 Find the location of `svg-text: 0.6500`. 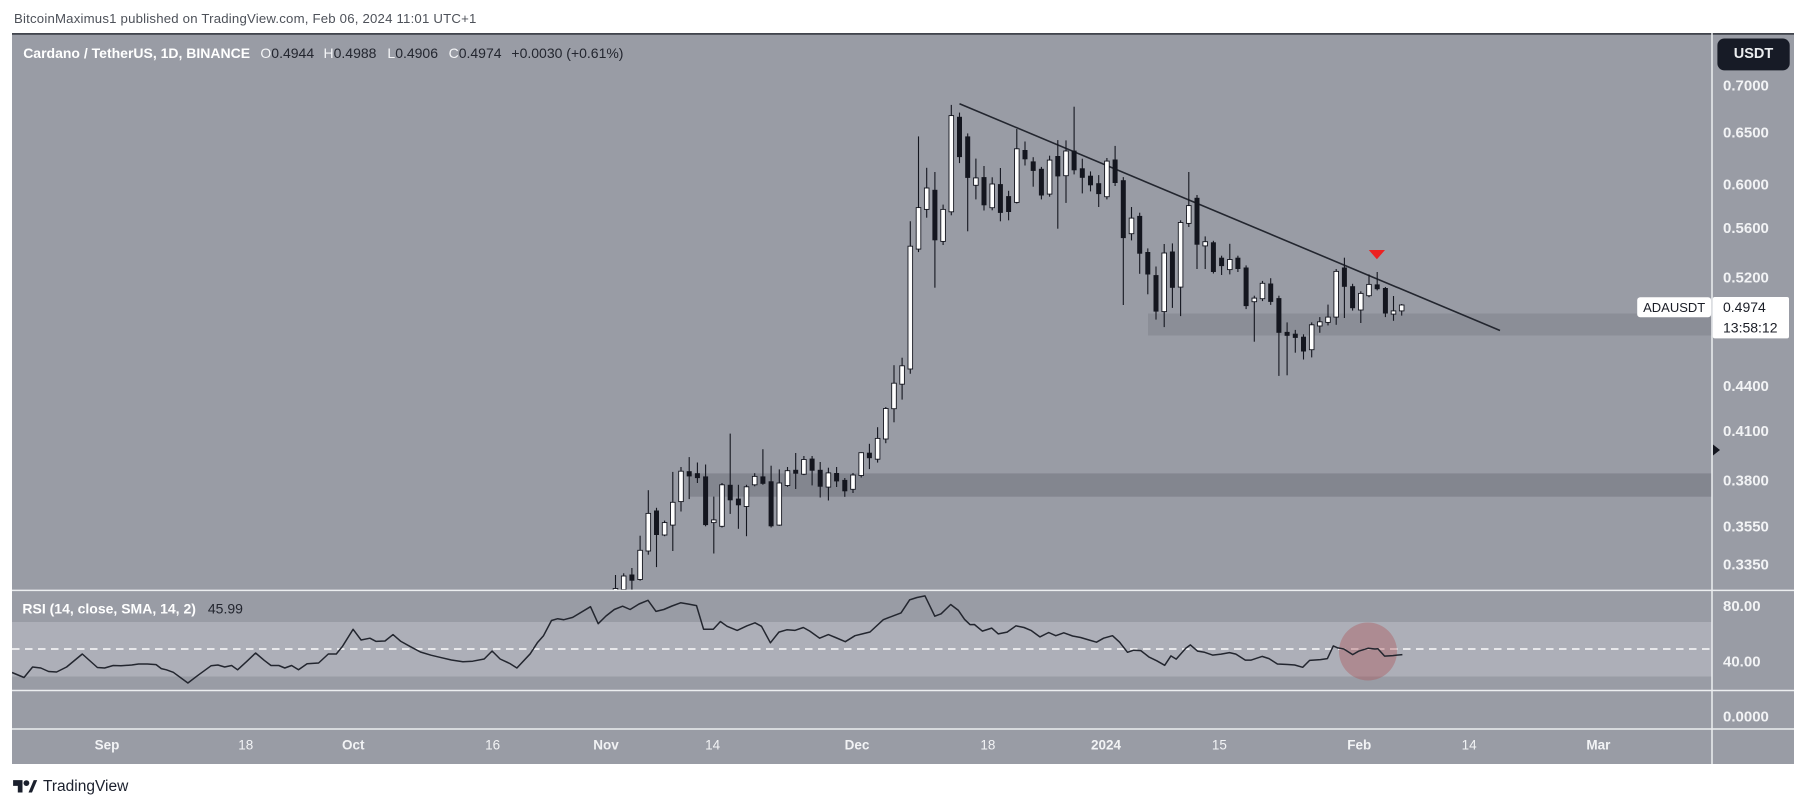

svg-text: 0.6500 is located at coordinates (1746, 133).